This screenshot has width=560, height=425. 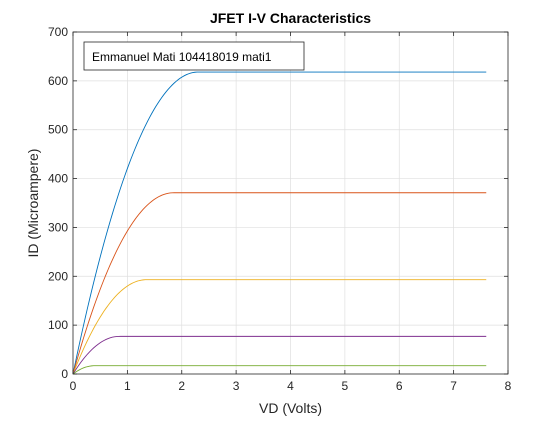 I want to click on x-tick-label: 8, so click(x=508, y=386).